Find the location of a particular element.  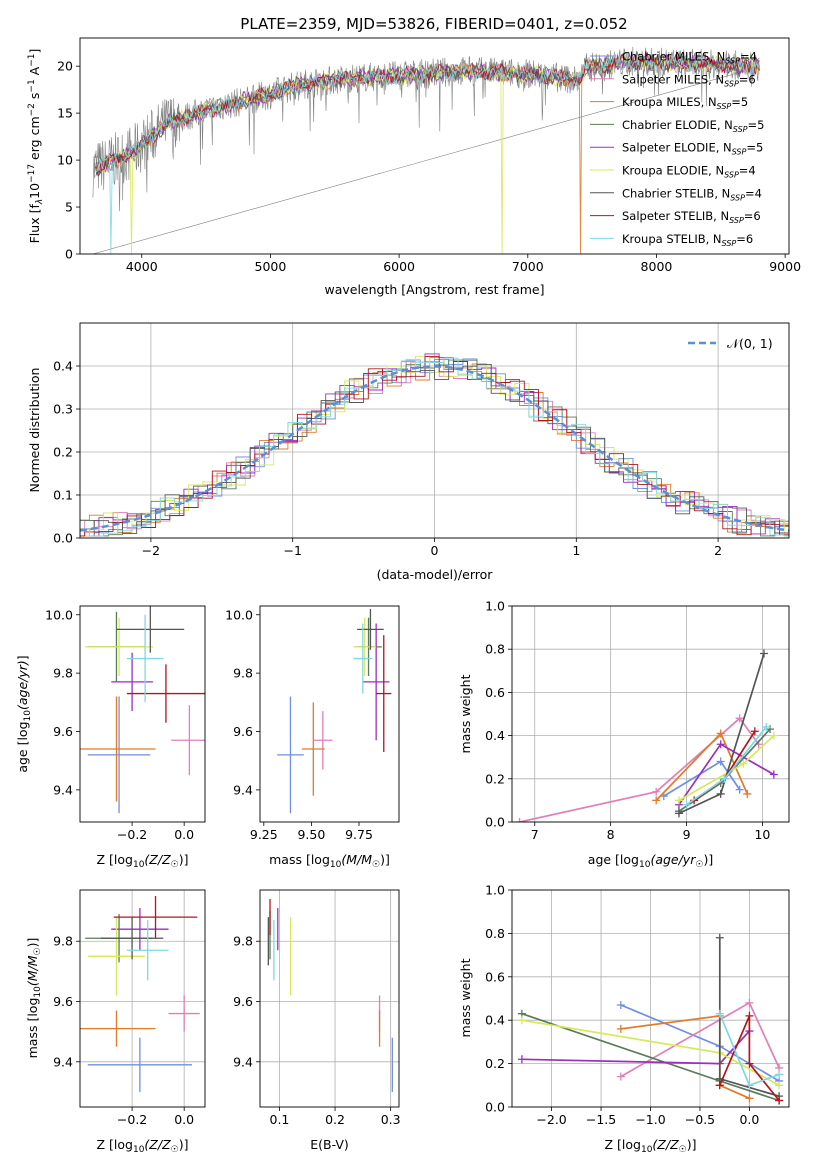

label-part: mass [log is located at coordinates (32, 1028).